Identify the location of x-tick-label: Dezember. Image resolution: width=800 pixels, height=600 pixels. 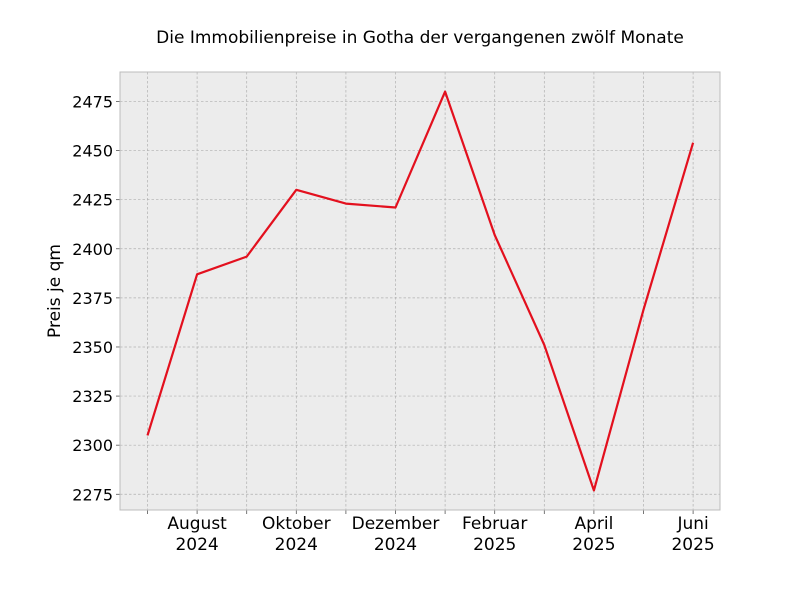
(396, 524).